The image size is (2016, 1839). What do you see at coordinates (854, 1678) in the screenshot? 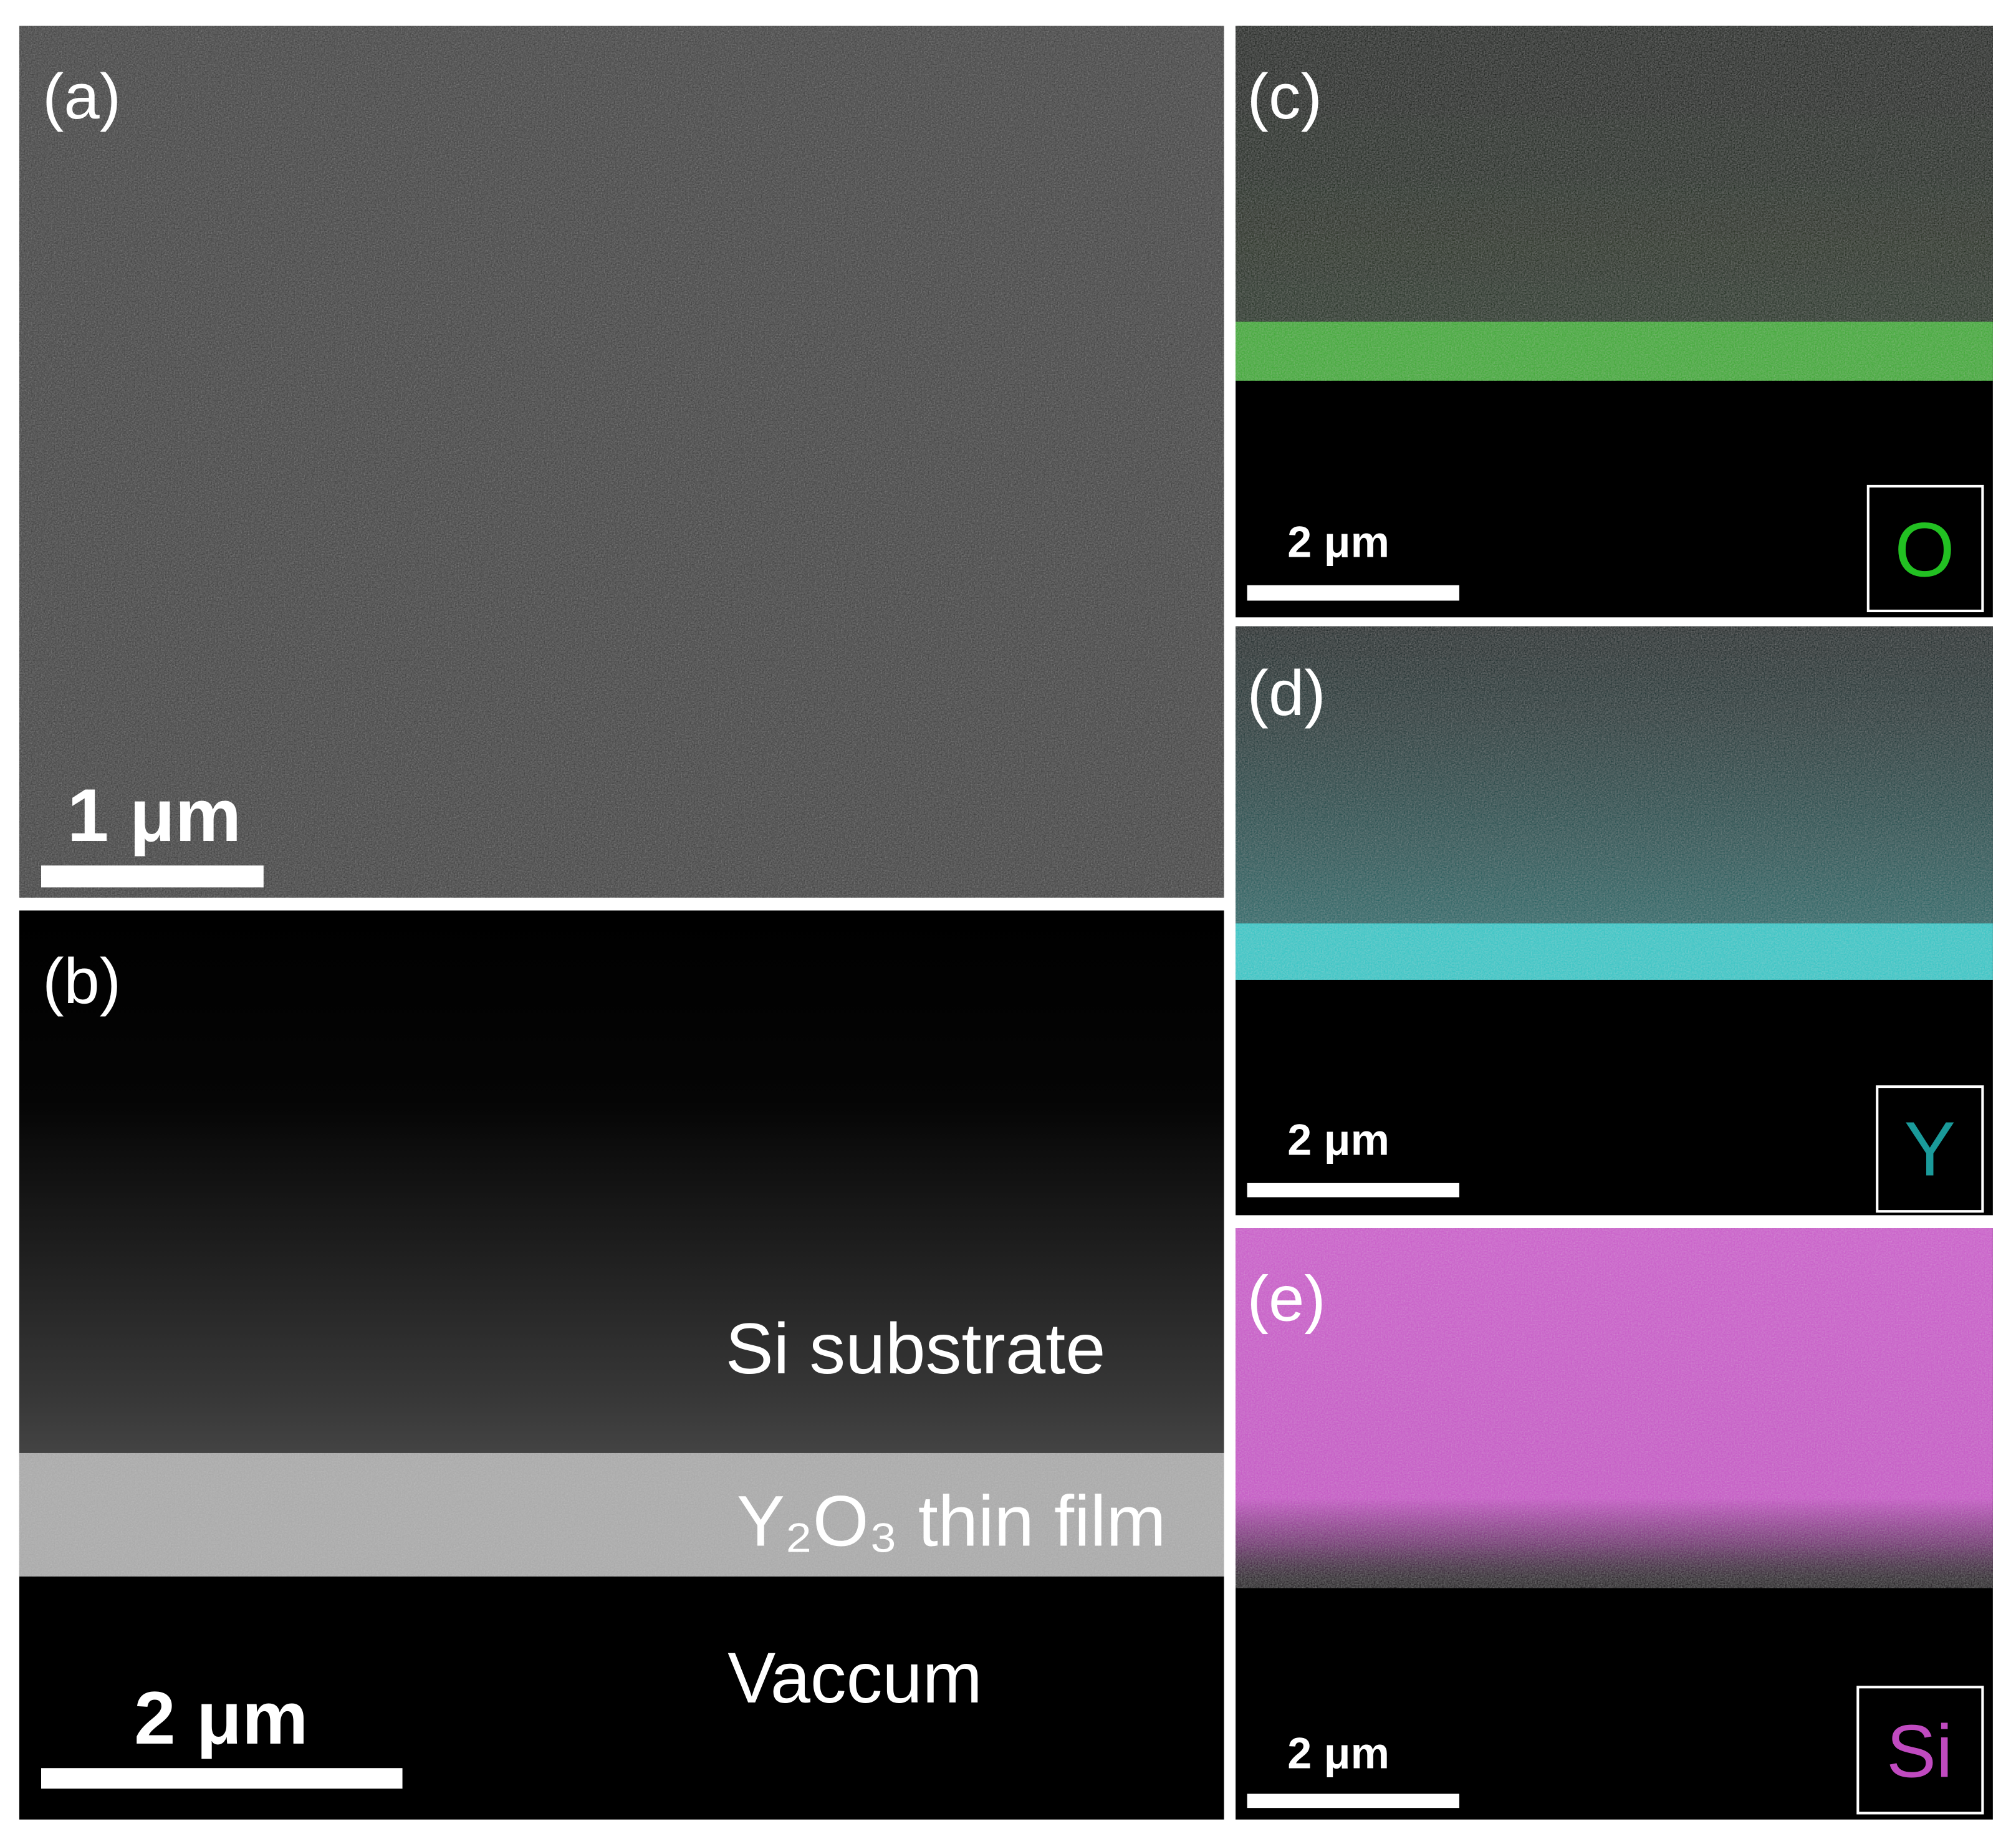
I see `annotation: Vaccum` at bounding box center [854, 1678].